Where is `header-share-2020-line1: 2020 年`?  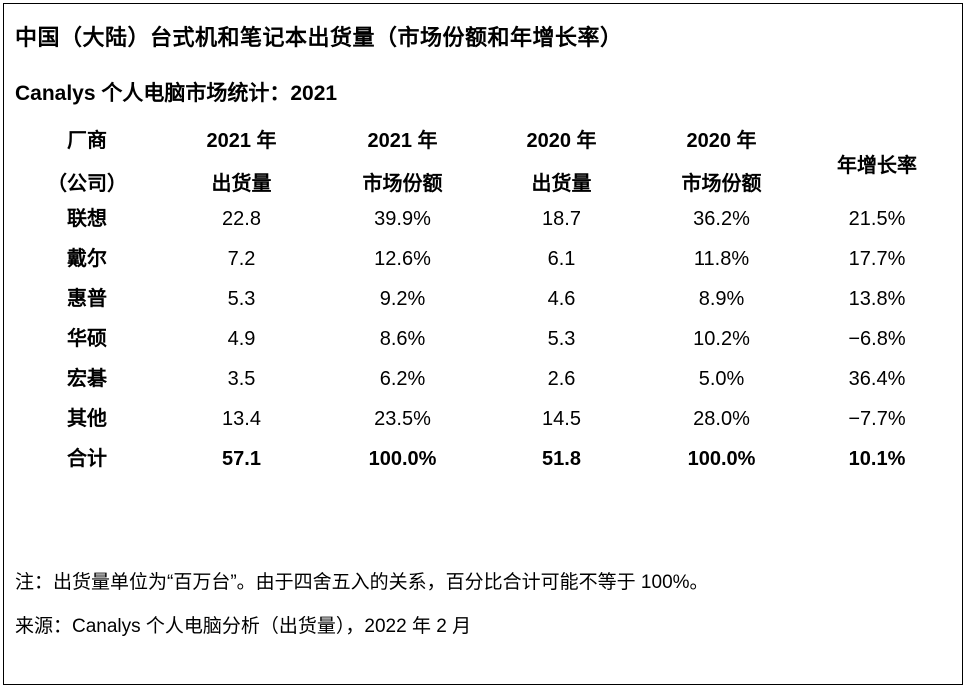 header-share-2020-line1: 2020 年 is located at coordinates (721, 141).